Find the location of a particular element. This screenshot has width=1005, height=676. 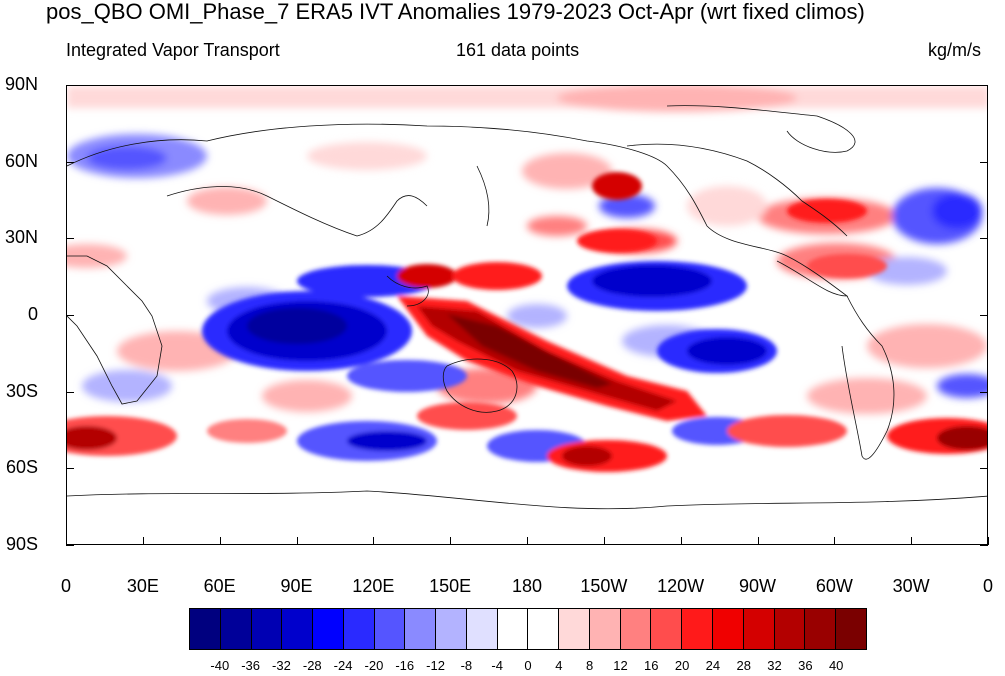

subtitle-variable: Integrated Vapor Transport is located at coordinates (173, 50).